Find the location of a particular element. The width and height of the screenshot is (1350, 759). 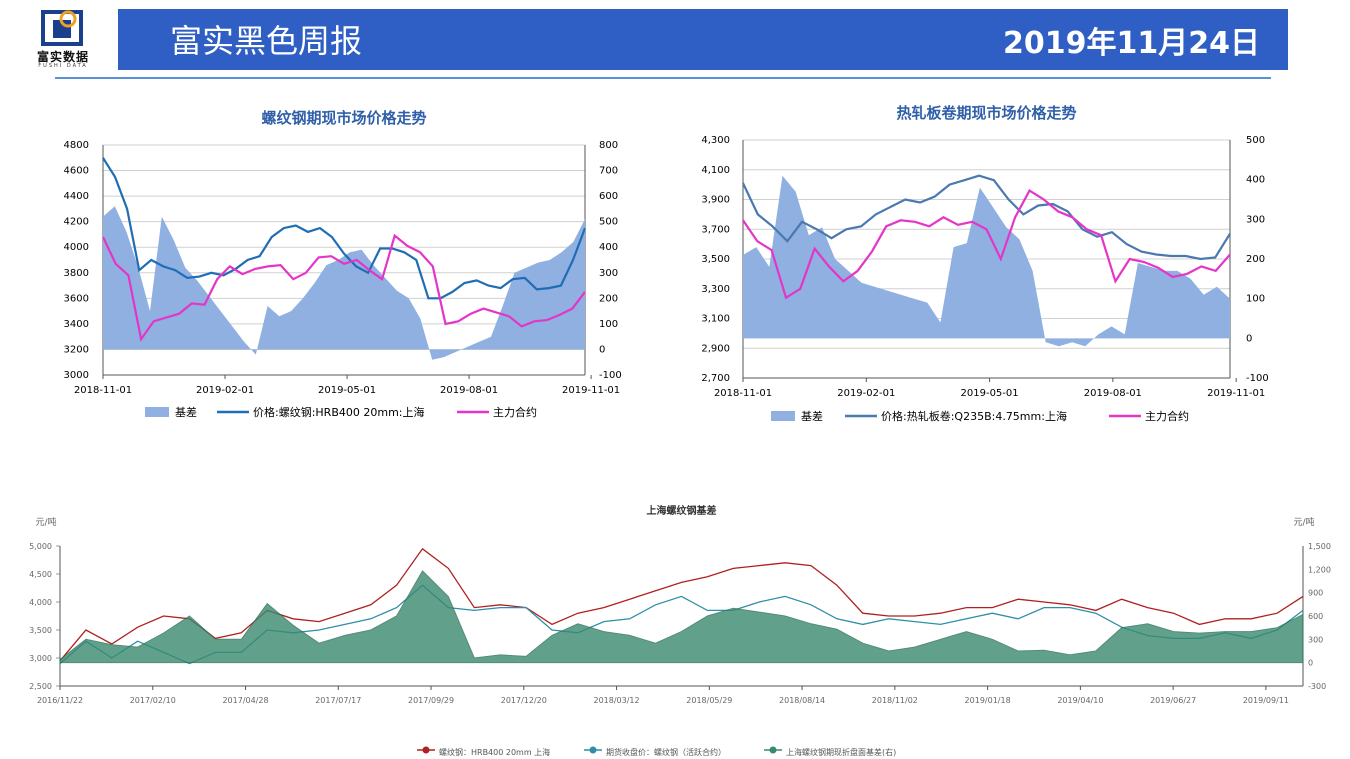

y-left-tick-label: 4600 is located at coordinates (76, 171).